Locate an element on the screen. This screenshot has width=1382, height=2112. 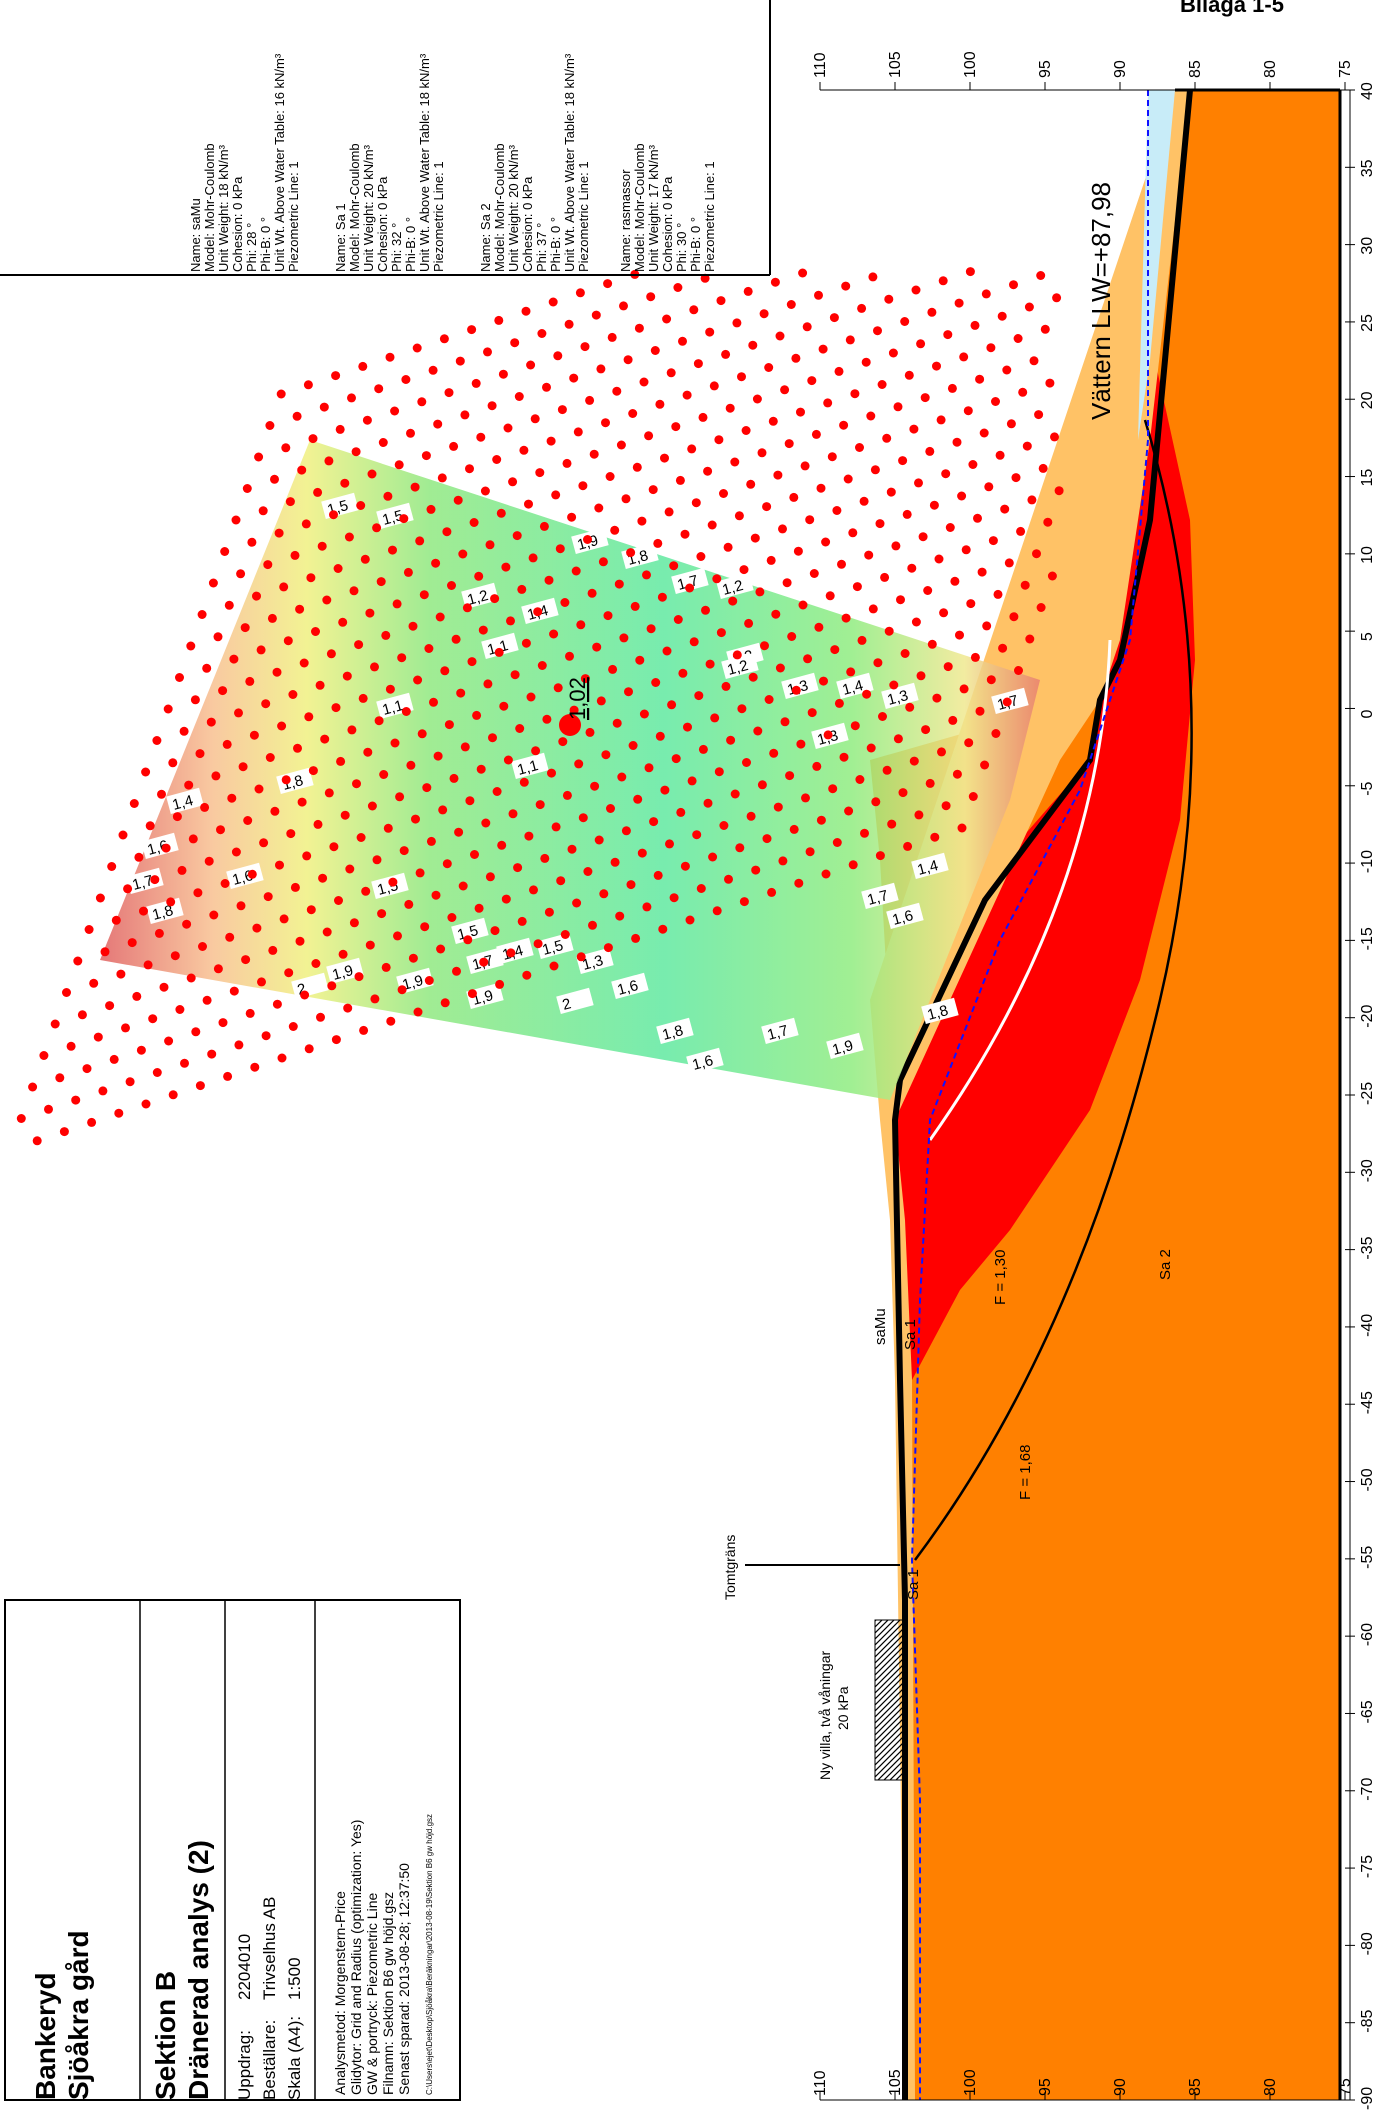
contour-label: 1,7 is located at coordinates (780, 1030).